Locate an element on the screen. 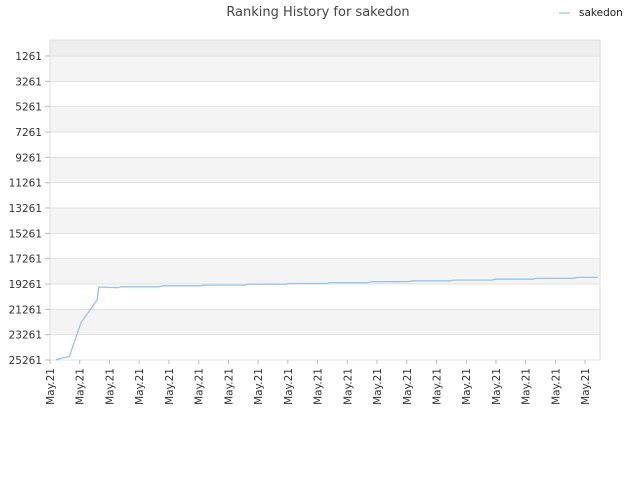 The image size is (640, 480). y-tick-label: 17261 is located at coordinates (25, 260).